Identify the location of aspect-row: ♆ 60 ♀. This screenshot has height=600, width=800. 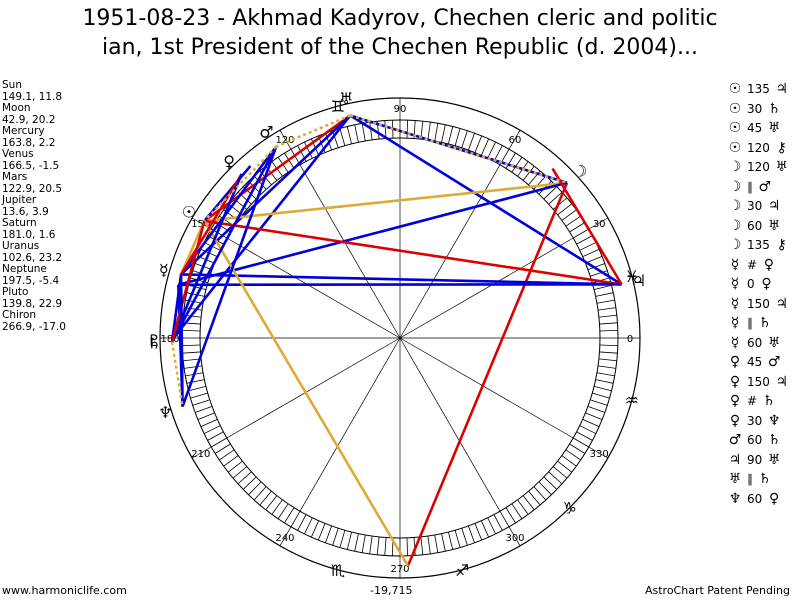
(758, 500).